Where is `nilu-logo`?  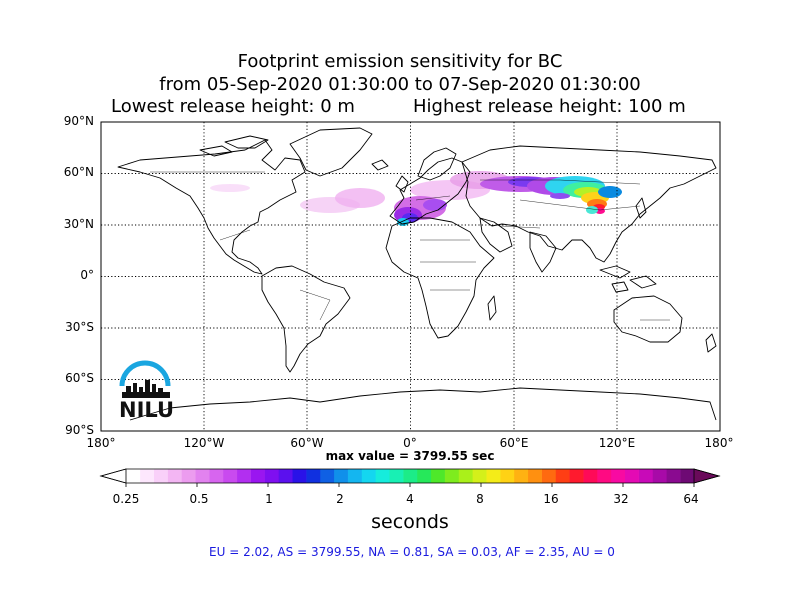 nilu-logo is located at coordinates (145, 379).